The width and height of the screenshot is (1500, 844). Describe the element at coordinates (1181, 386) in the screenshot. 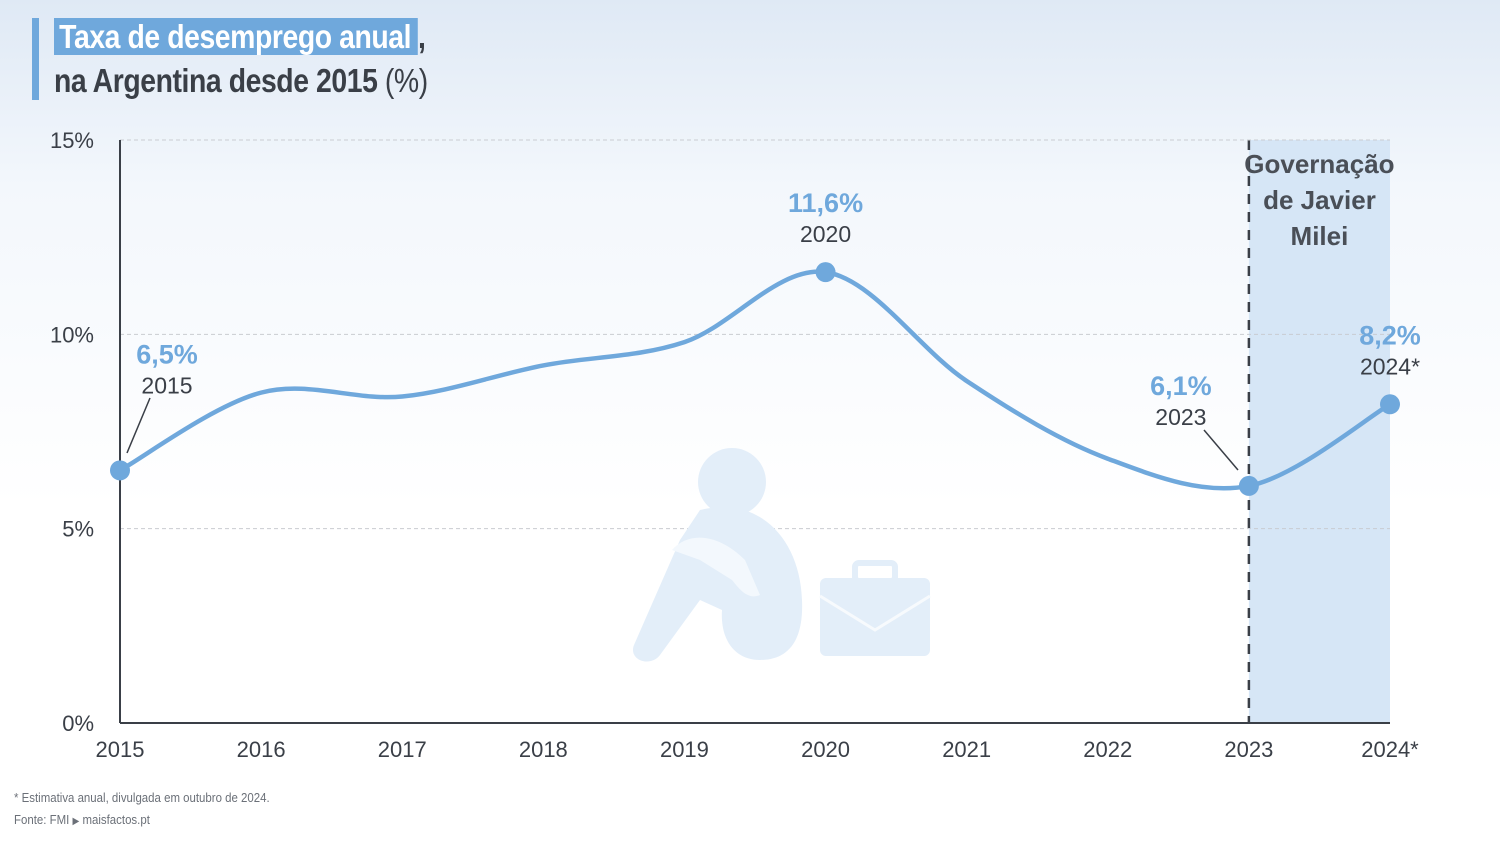

I see `data-label-value: 6,1%` at that location.